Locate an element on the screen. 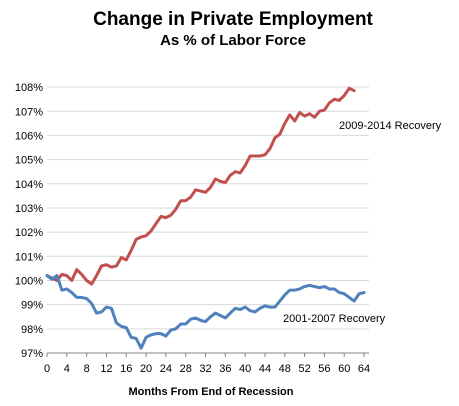 The width and height of the screenshot is (459, 406). x-tick-label: 28 is located at coordinates (186, 369).